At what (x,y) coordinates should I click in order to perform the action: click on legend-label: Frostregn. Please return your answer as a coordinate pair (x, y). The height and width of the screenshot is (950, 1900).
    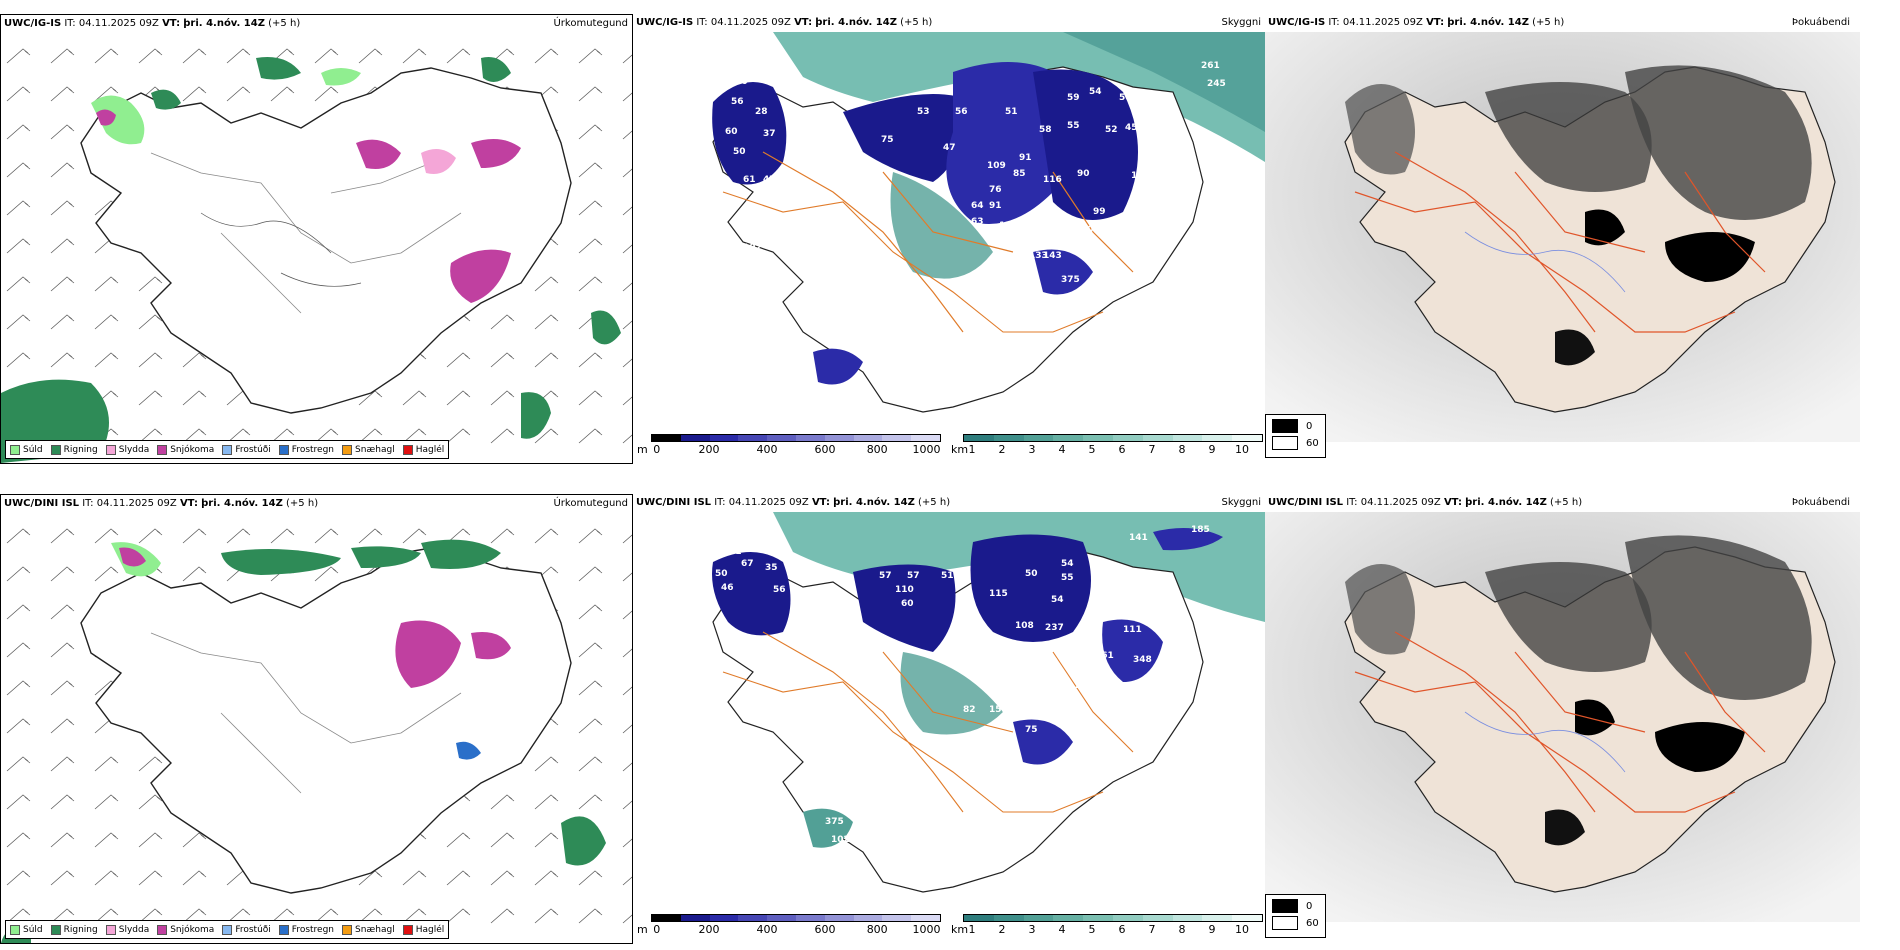
    Looking at the image, I should click on (313, 449).